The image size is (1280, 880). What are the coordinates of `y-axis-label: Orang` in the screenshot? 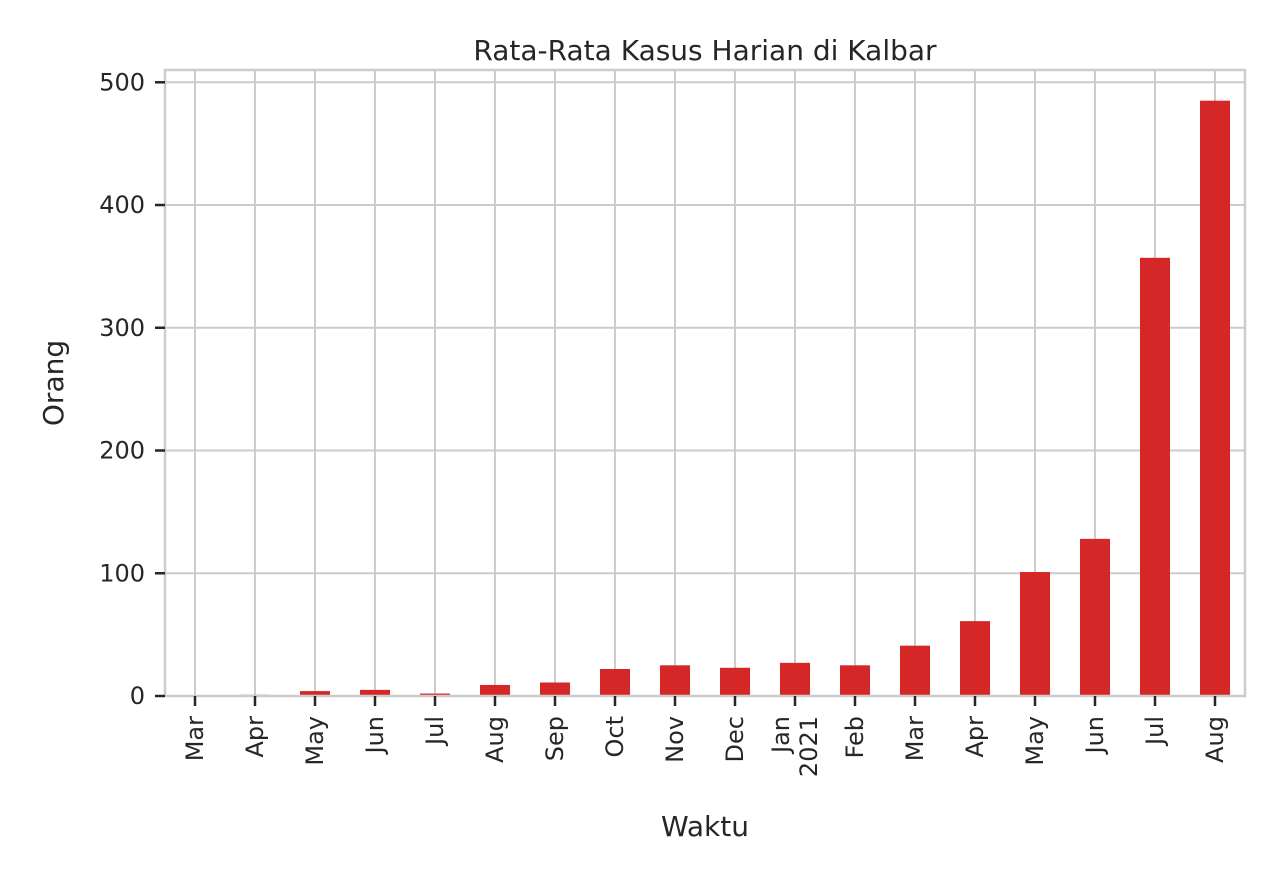 It's located at (53, 383).